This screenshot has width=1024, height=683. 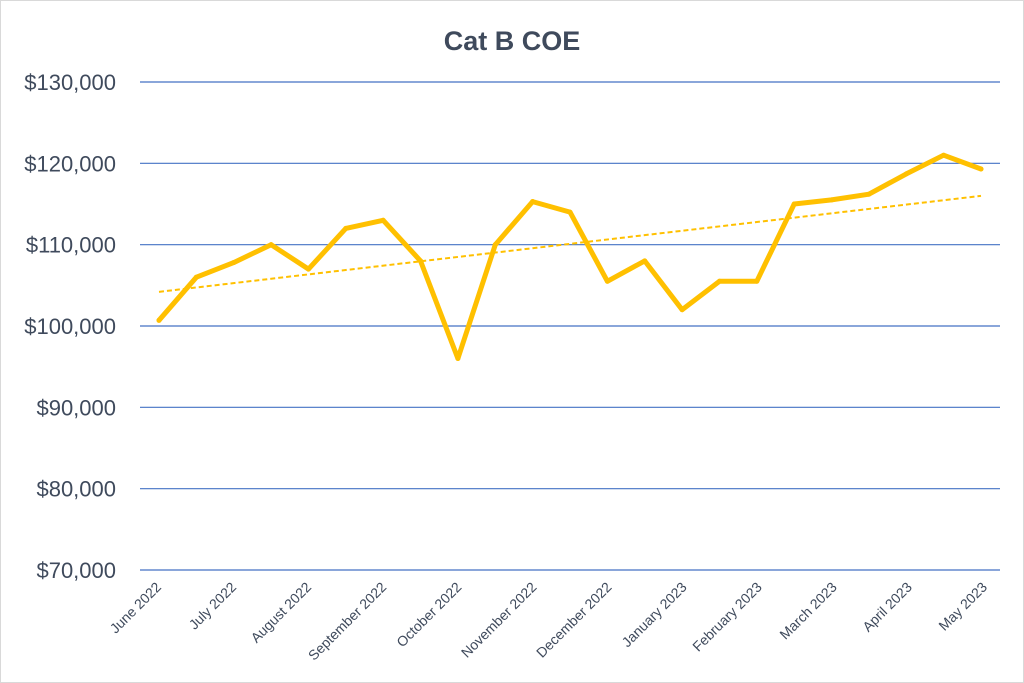 What do you see at coordinates (727, 617) in the screenshot?
I see `x-tick-label: February 2023` at bounding box center [727, 617].